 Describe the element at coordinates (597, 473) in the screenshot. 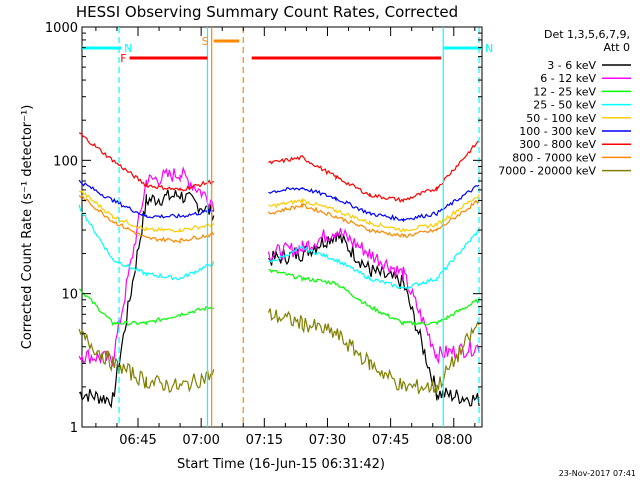

I see `footer-timestamp: 23-Nov-2017 07:41` at that location.